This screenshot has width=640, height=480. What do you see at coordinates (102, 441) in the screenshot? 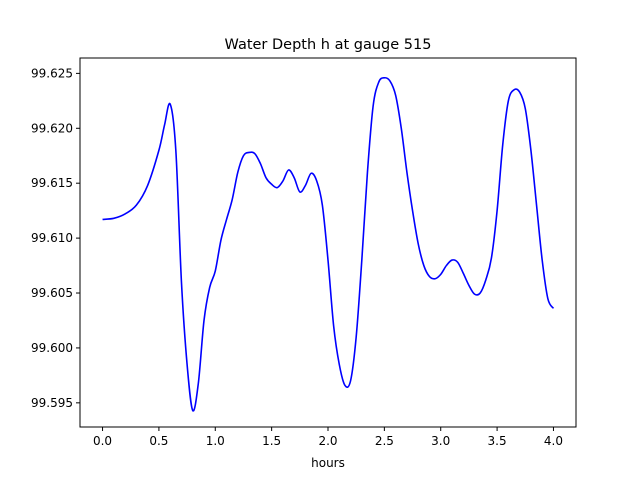
I see `x-tick-label: 0.0` at bounding box center [102, 441].